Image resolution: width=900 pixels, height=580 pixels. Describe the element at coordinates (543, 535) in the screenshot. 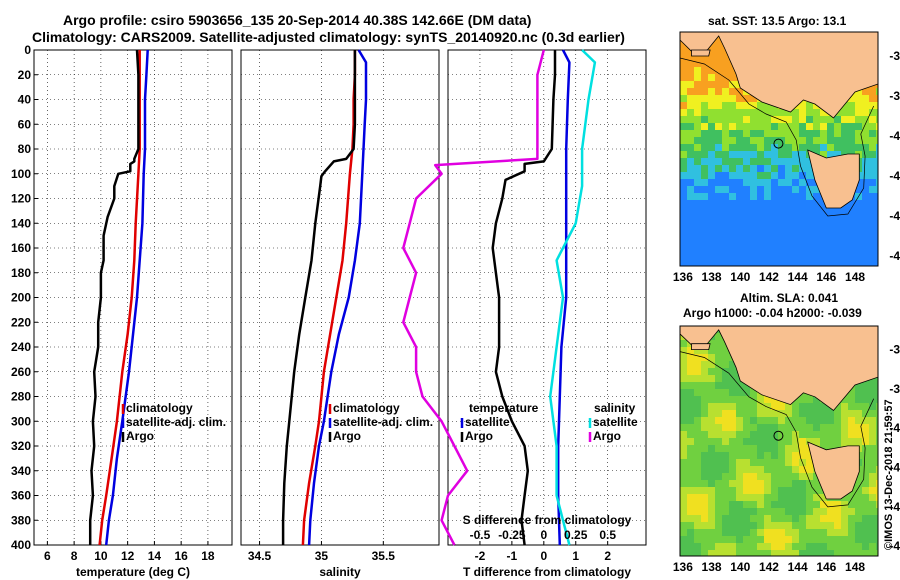

I see `top-tick-label: 0` at that location.